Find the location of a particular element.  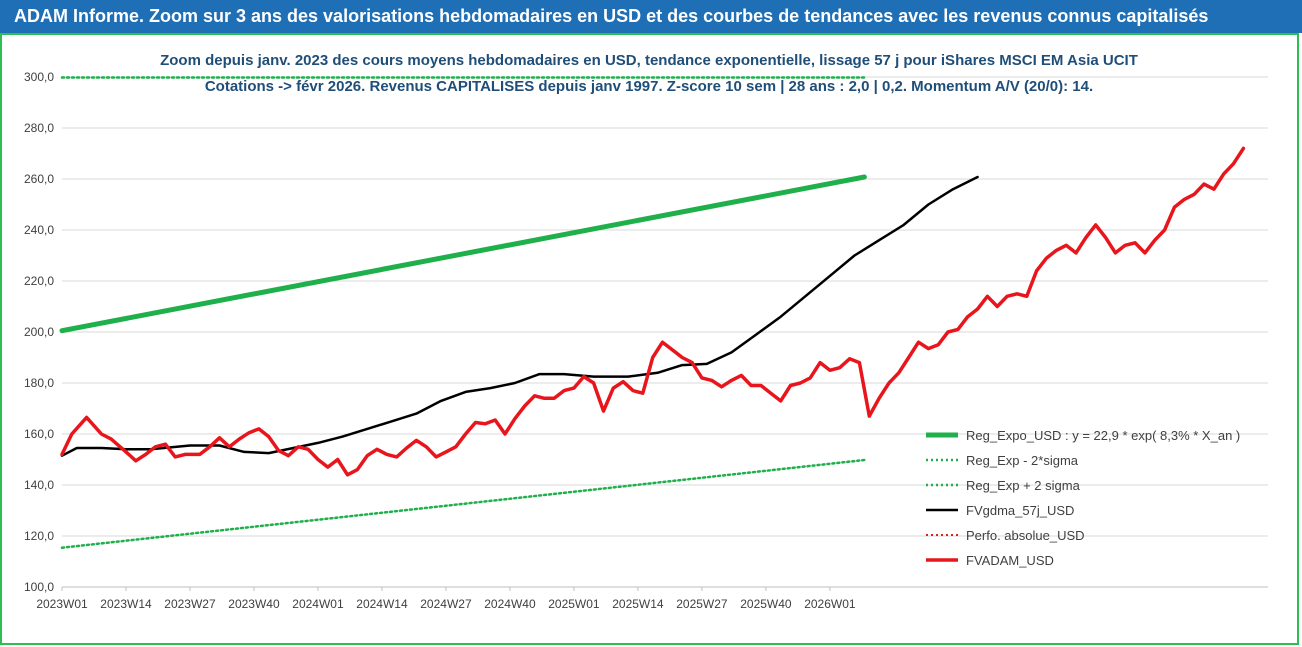

legend-label: Reg_Exp + 2 sigma is located at coordinates (1023, 485).